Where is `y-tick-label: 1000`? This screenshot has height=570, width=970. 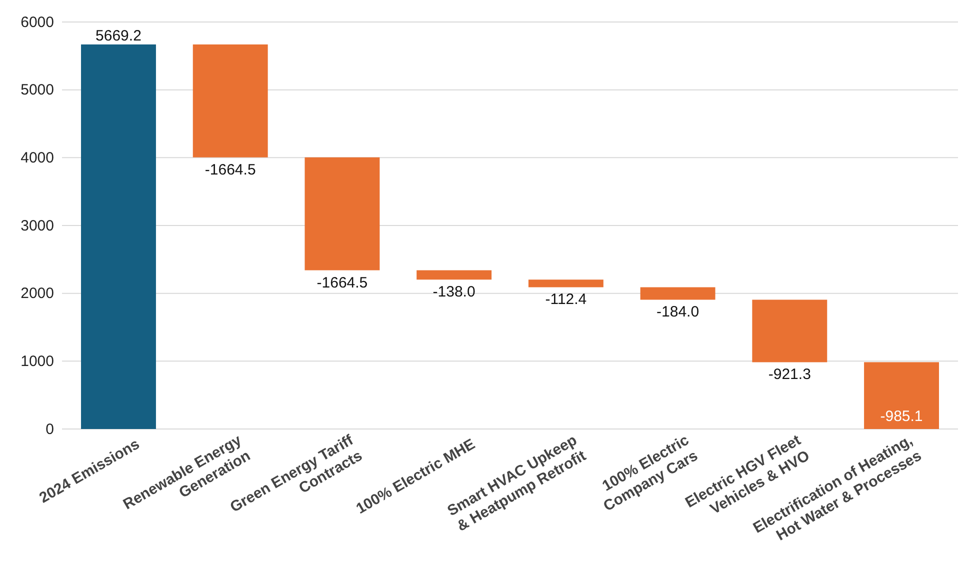 y-tick-label: 1000 is located at coordinates (37, 361).